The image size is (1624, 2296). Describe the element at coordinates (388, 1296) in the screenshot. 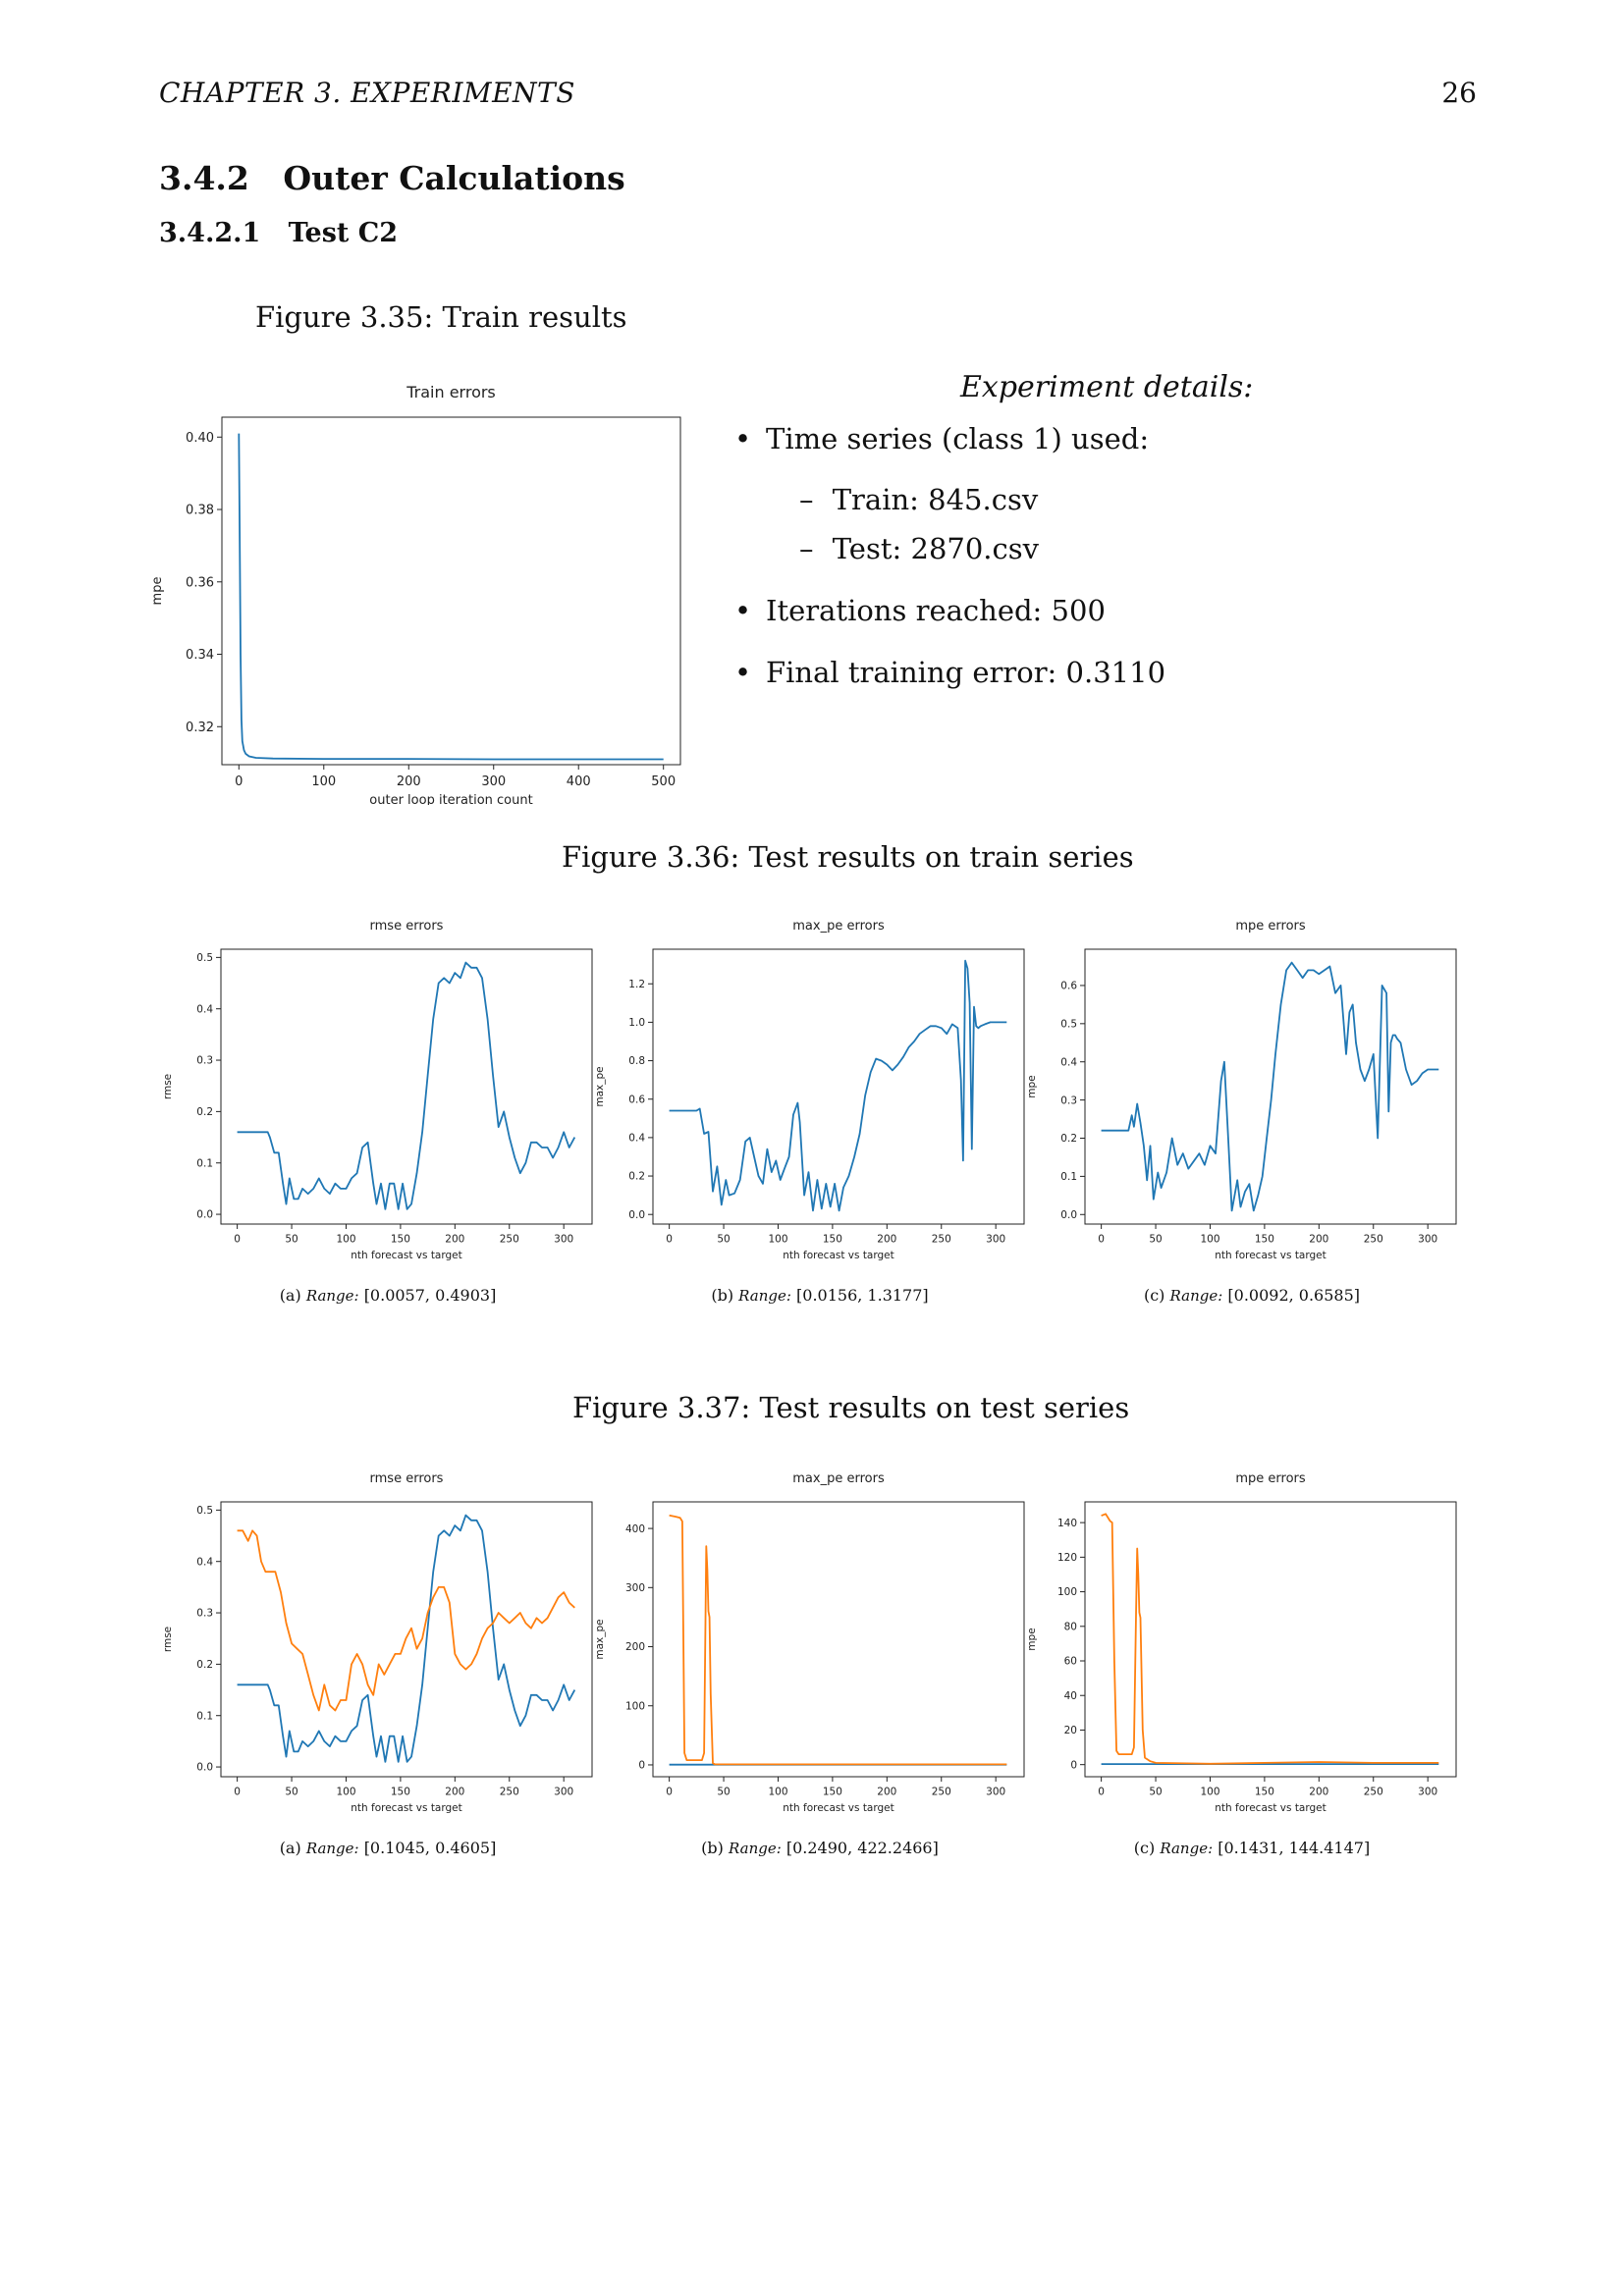

I see `subcaption-336a: (a) Range: [0.0057, 0.4903]` at that location.